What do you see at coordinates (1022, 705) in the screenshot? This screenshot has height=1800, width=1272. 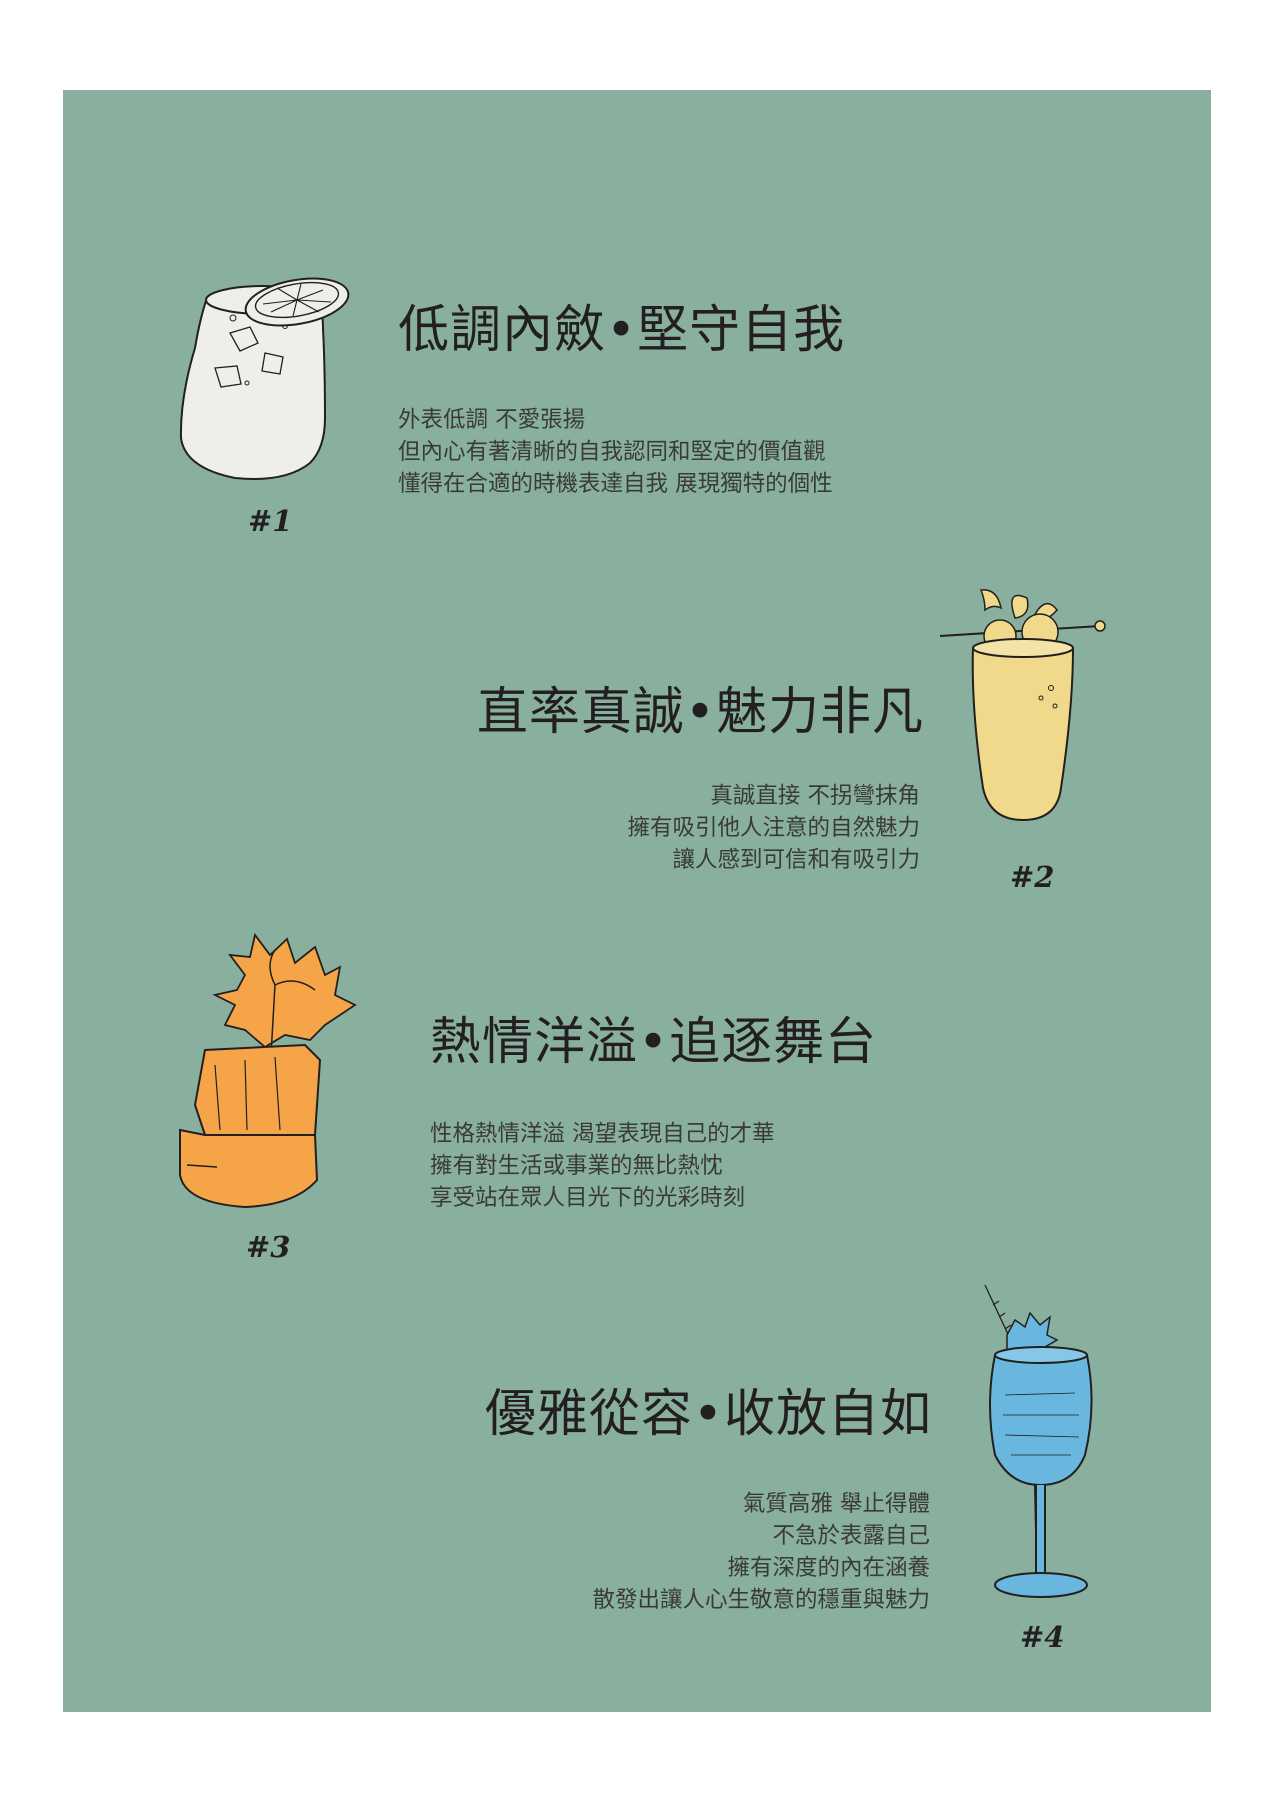 I see `tall-yellow-cocktail-icon` at bounding box center [1022, 705].